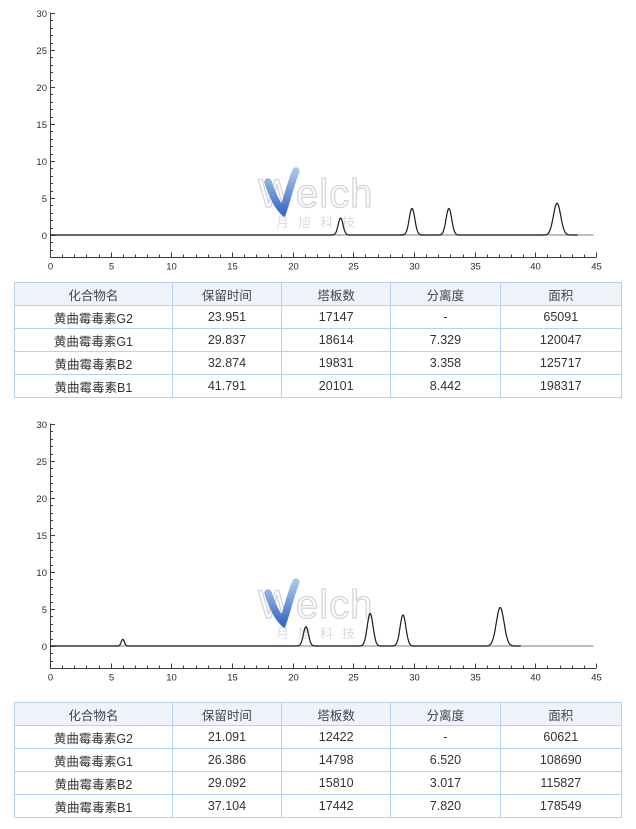 This screenshot has height=829, width=636. I want to click on table-row: 黄曲霉毒素G2 21.091 12422-60621, so click(318, 737).